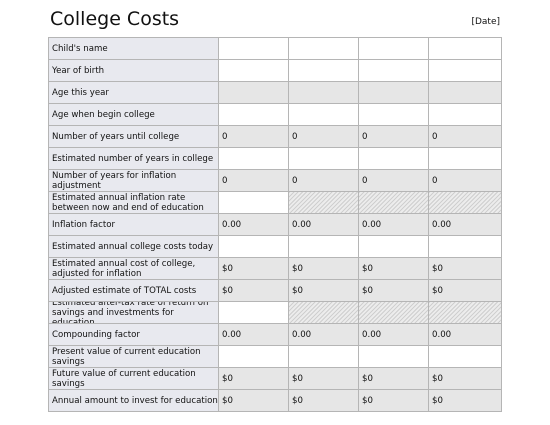 This screenshot has width=550, height=425. Describe the element at coordinates (133, 136) in the screenshot. I see `row-label: Number of years until college` at that location.